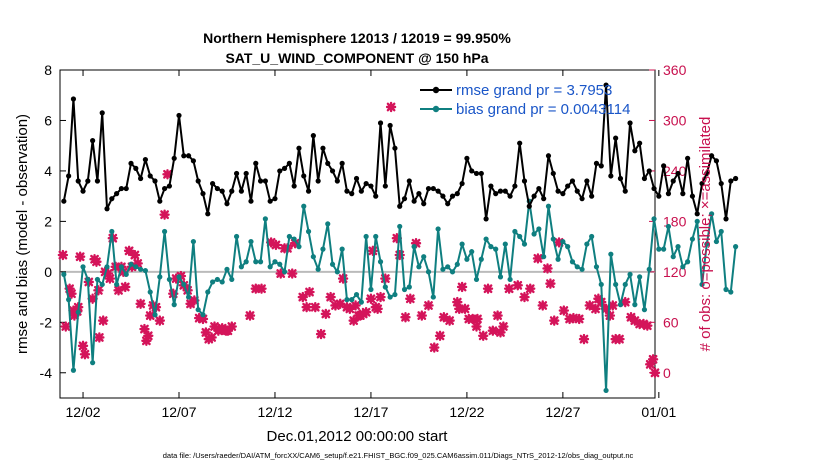 The image size is (830, 470). Describe the element at coordinates (675, 70) in the screenshot. I see `right-tick-label: 360` at that location.